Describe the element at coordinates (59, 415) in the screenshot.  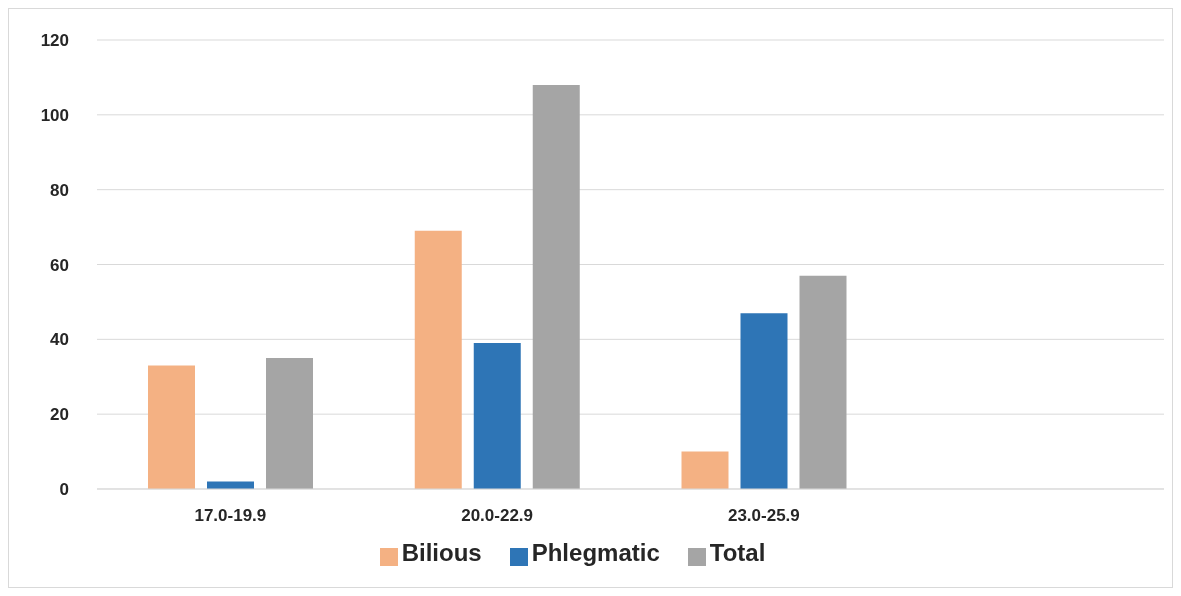
I see `y-tick-label: 20` at that location.